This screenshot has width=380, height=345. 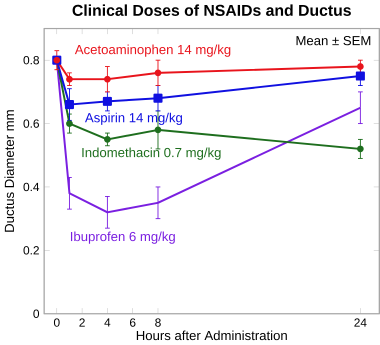 I want to click on x-tick-label: 8, so click(x=158, y=322).